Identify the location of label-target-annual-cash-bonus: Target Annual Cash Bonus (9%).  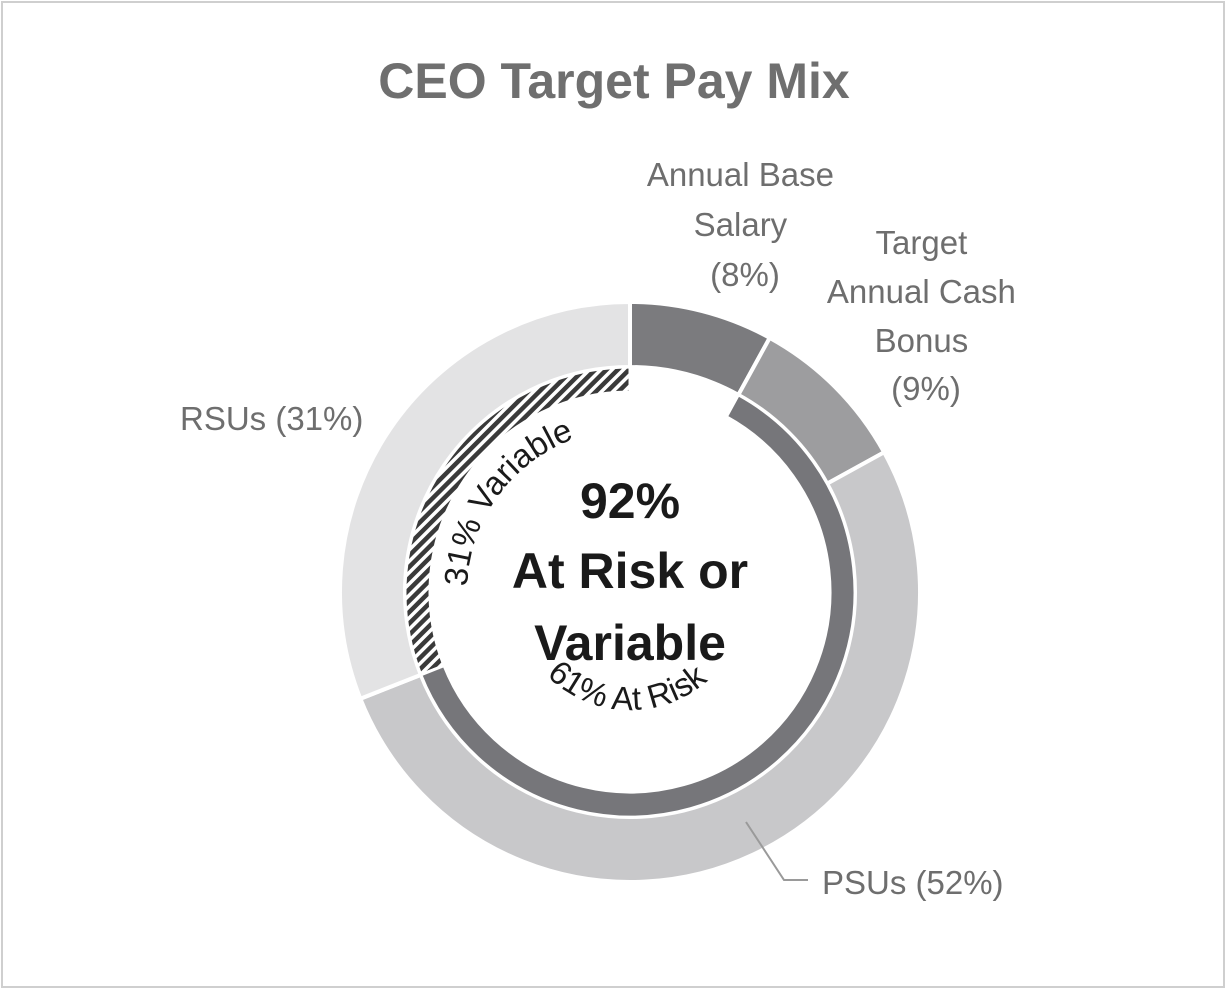
(926, 315).